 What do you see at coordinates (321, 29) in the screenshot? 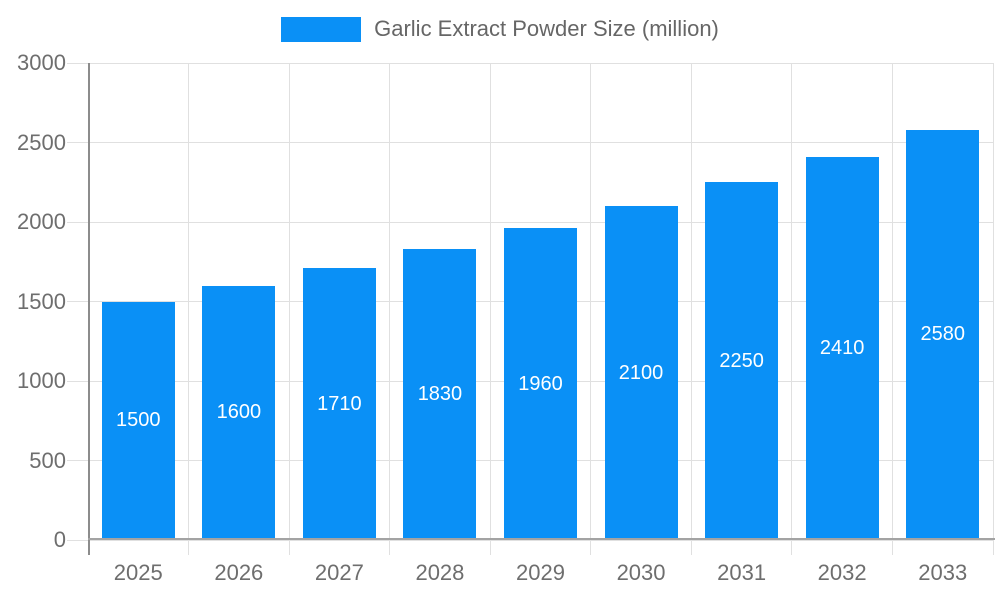
I see `legend-swatch` at bounding box center [321, 29].